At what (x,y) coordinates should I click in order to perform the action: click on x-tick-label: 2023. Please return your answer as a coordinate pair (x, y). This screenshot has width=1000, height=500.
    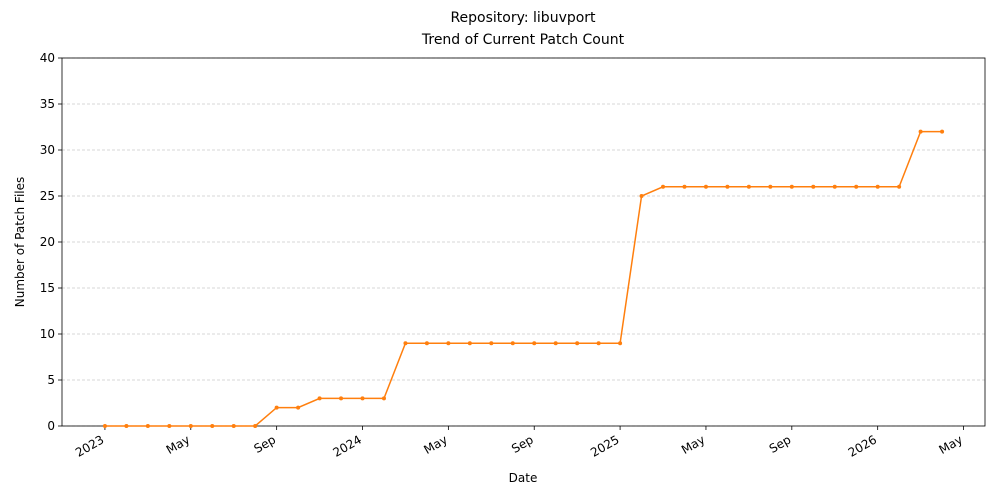
    Looking at the image, I should click on (89, 445).